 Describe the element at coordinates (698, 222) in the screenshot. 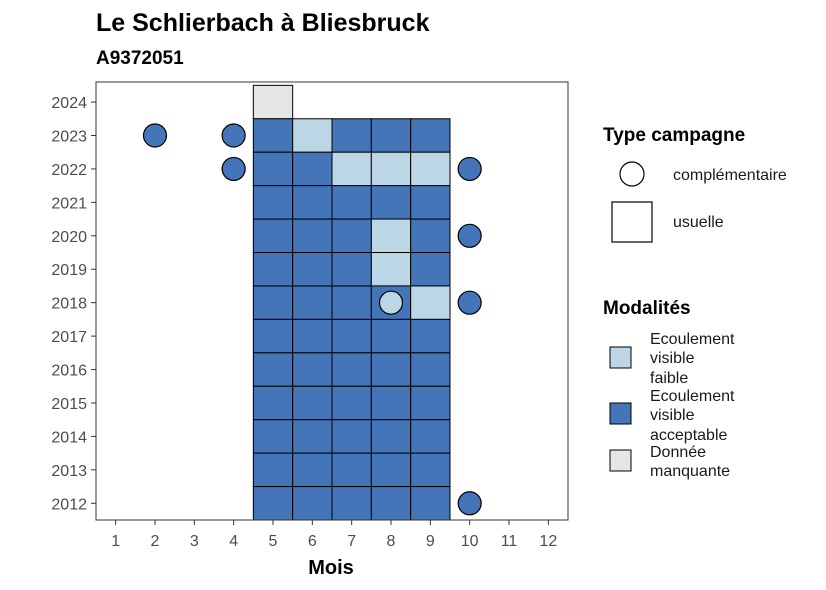

I see `legend-type-label-usuelle: usuelle` at that location.